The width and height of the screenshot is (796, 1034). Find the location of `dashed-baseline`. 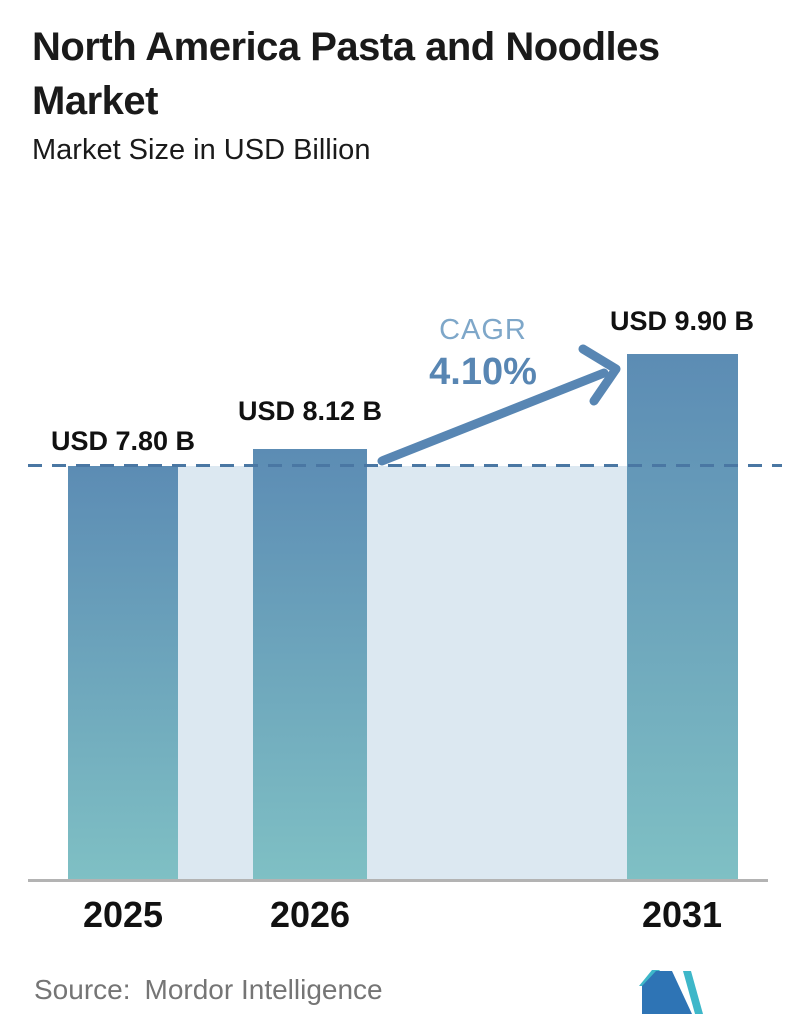

dashed-baseline is located at coordinates (405, 465).